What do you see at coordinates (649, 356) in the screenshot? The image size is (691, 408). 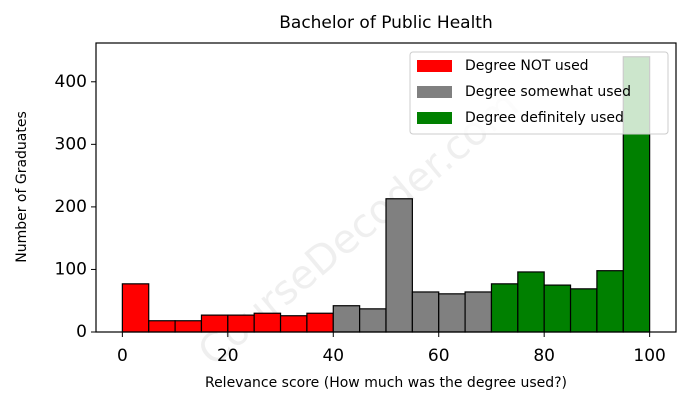 I see `x-tick-label: 100` at bounding box center [649, 356].